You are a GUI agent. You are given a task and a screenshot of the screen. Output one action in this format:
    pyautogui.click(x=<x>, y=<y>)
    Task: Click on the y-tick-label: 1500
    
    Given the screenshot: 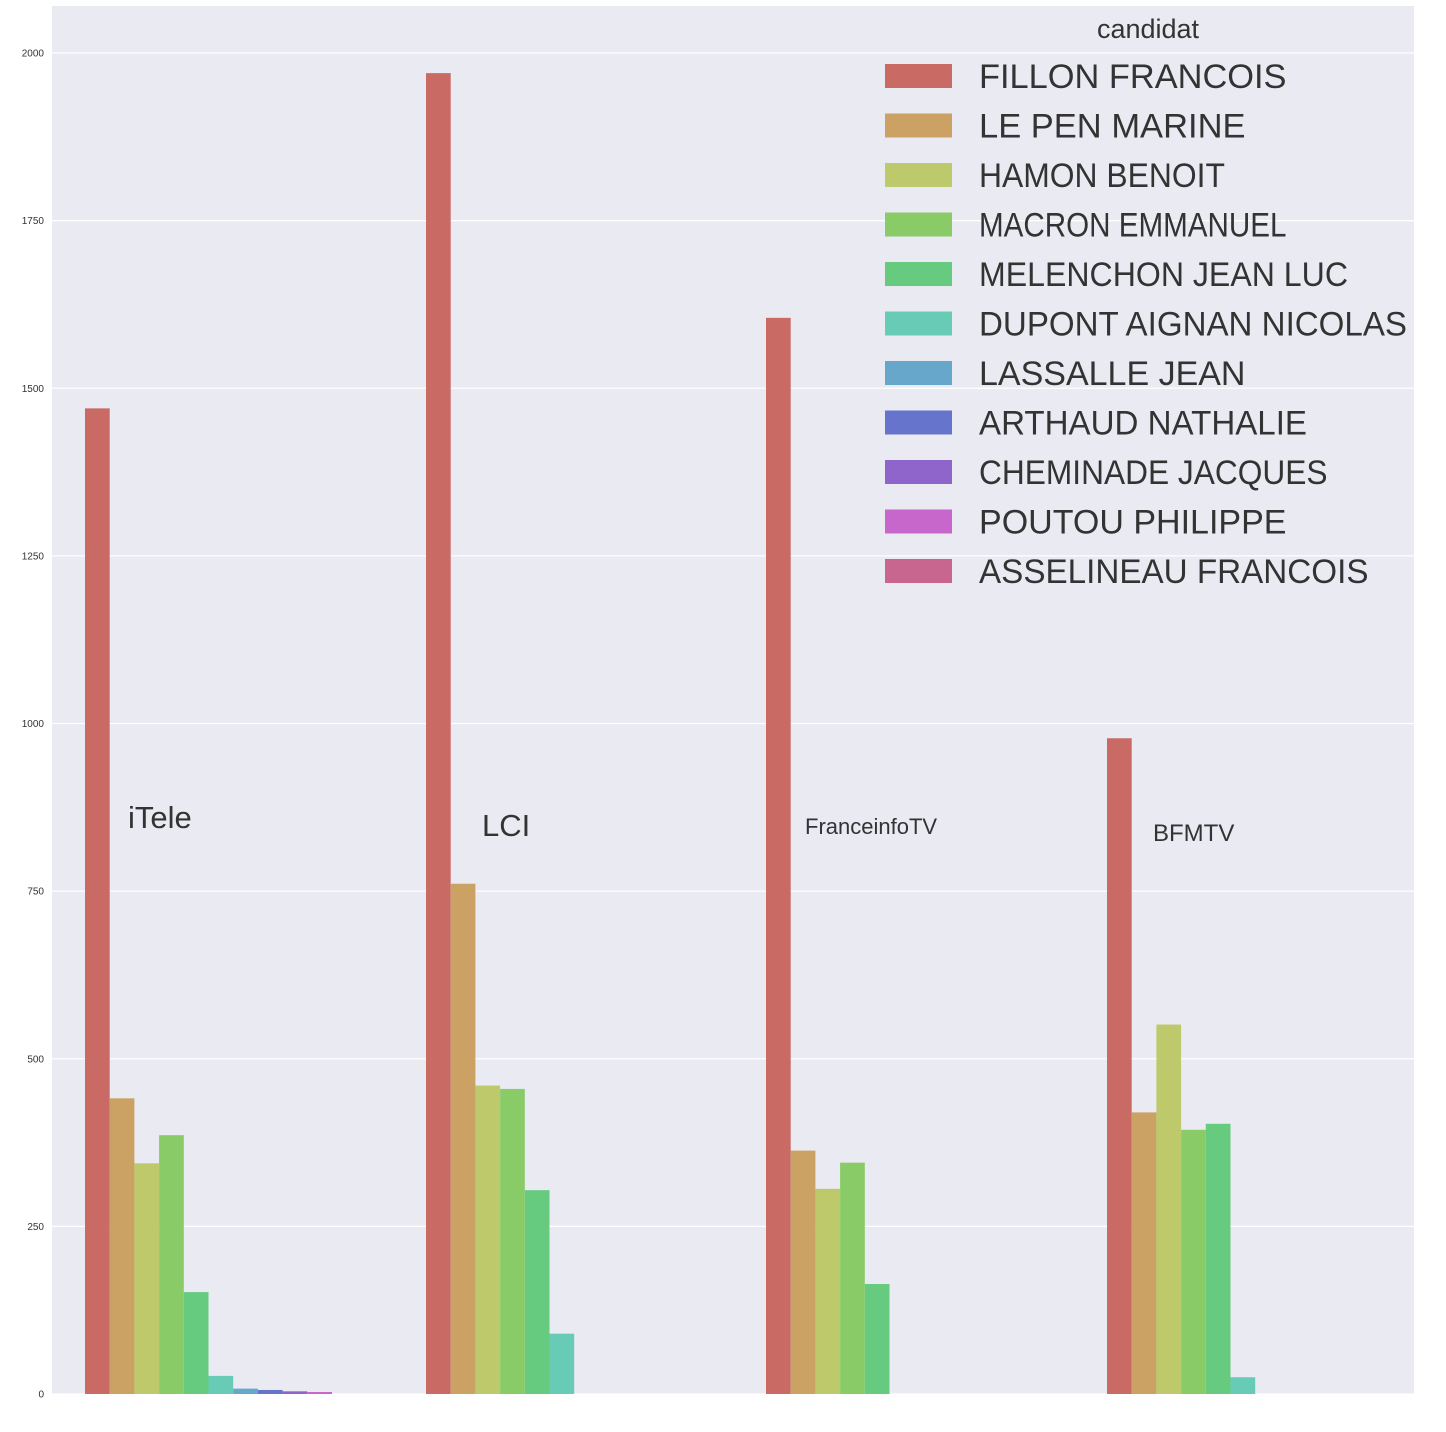 What is the action you would take?
    pyautogui.click(x=33, y=389)
    